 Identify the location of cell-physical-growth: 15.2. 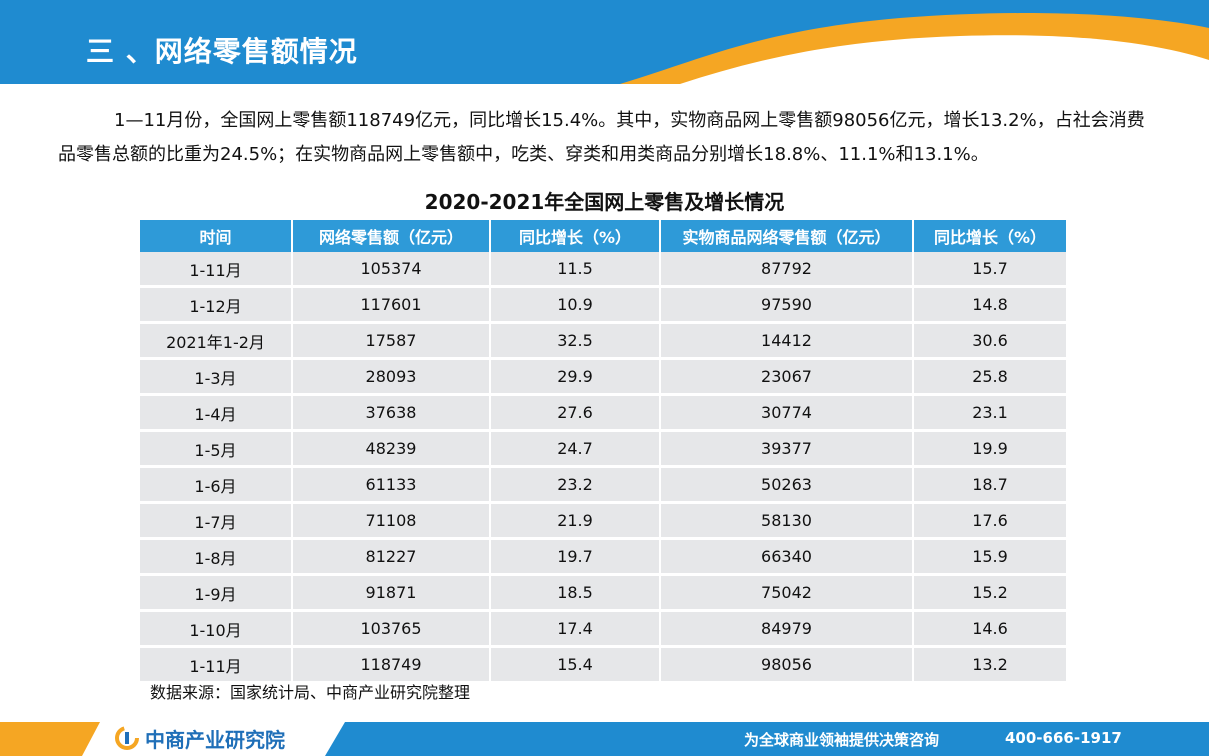
(989, 593).